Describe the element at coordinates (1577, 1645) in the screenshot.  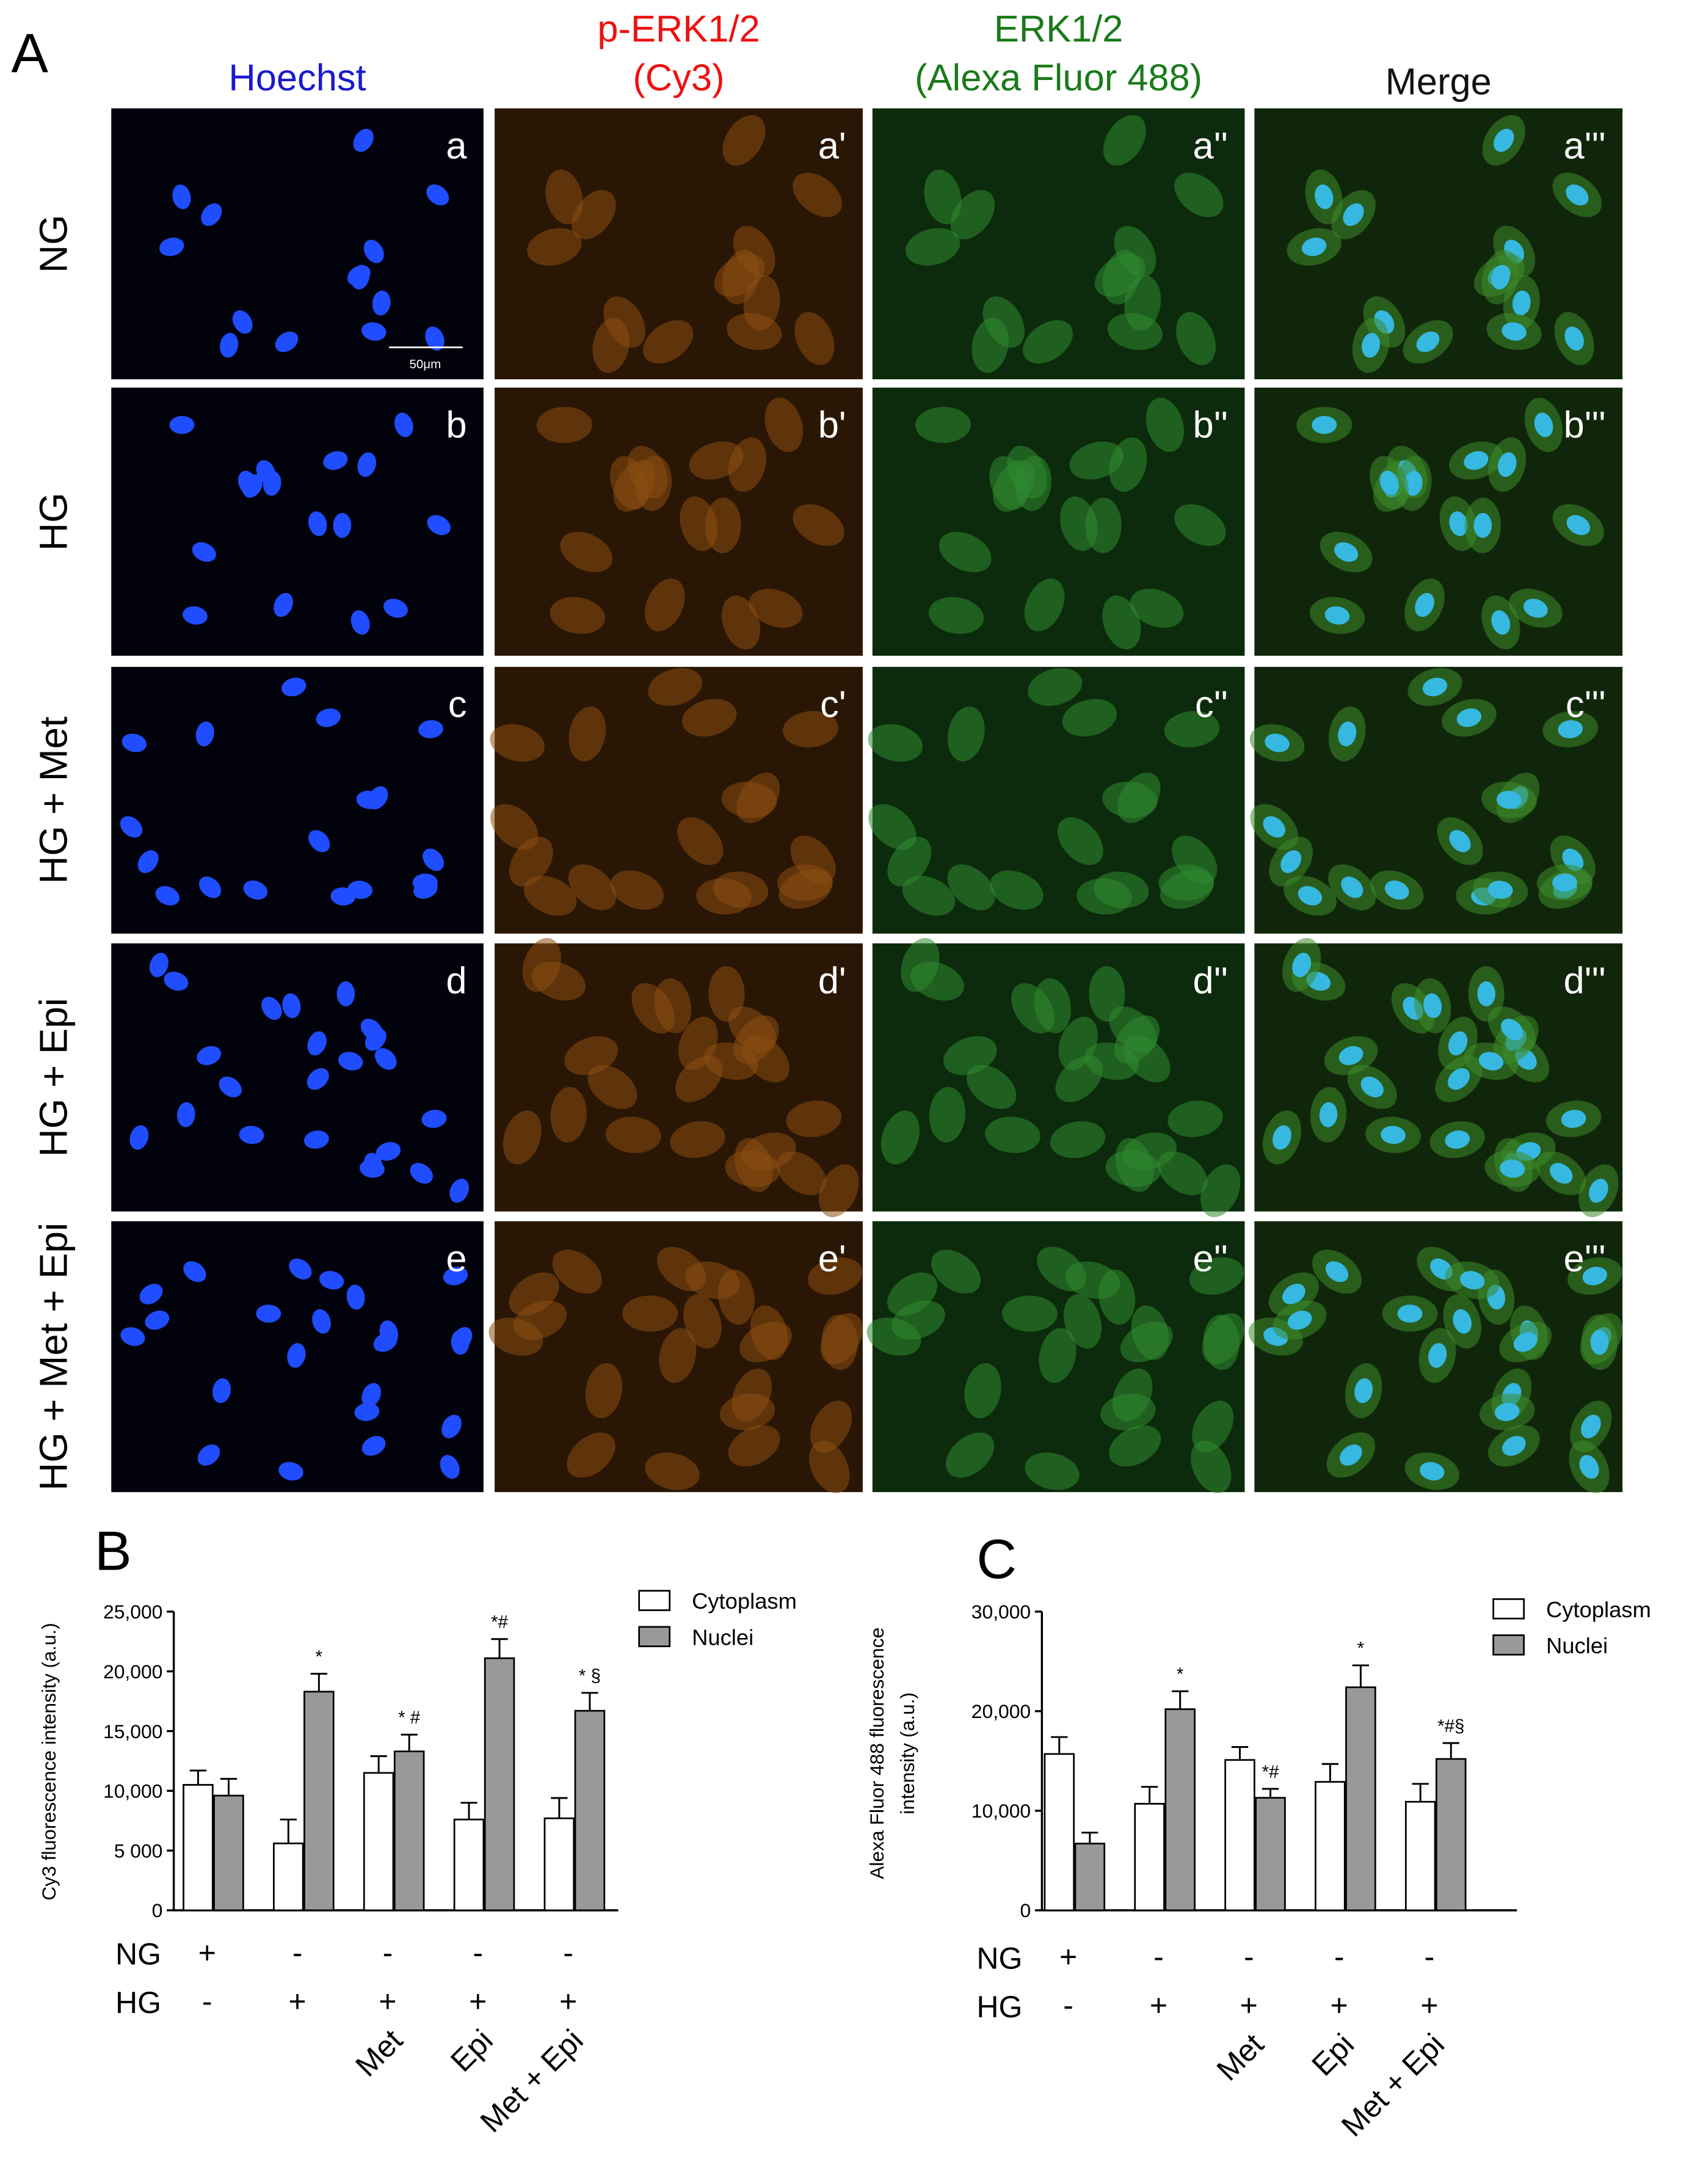
I see `legend-label: Nuclei` at that location.